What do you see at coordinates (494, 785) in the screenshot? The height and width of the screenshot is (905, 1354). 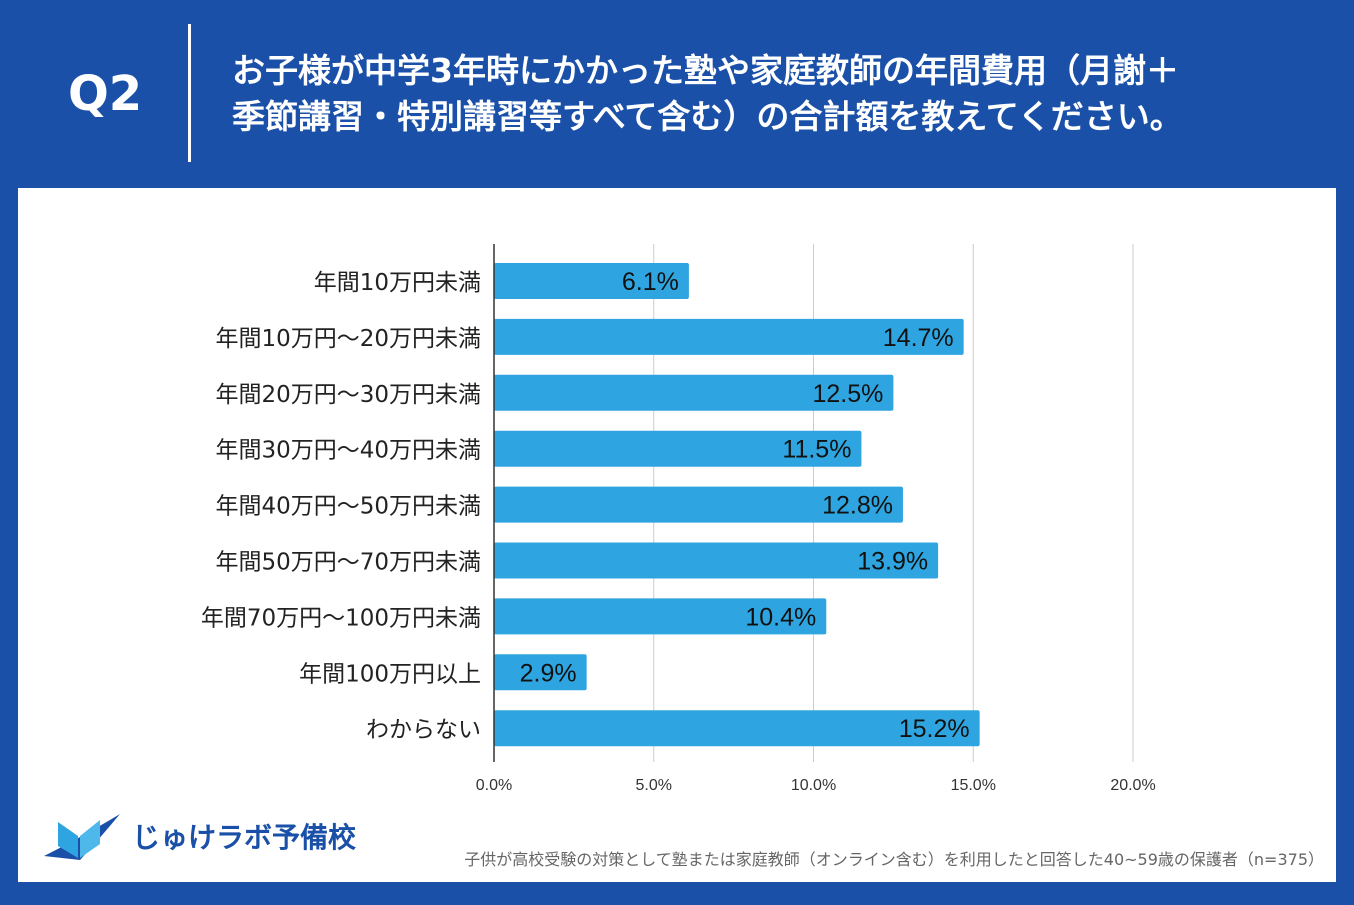 I see `x-tick-label: 0.0%` at bounding box center [494, 785].